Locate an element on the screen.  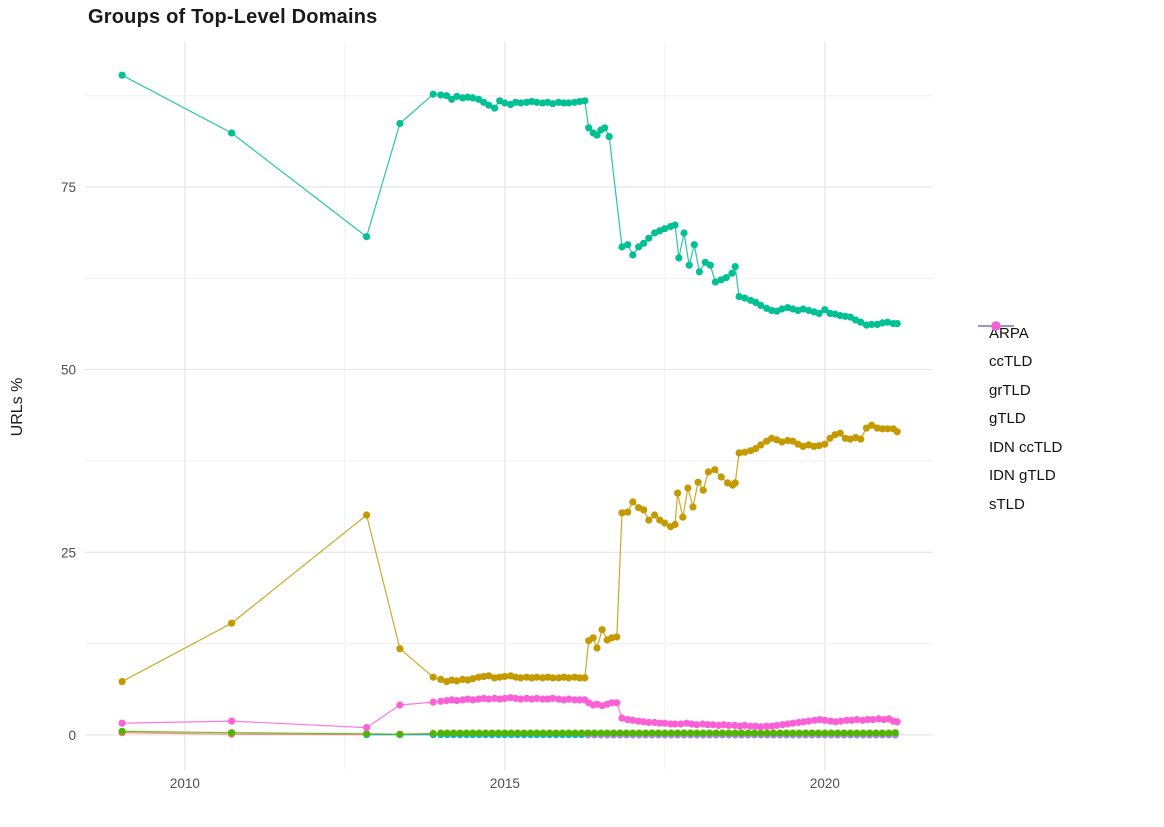
legend-item-idn-cctld: IDN ccTLD is located at coordinates (1019, 391).